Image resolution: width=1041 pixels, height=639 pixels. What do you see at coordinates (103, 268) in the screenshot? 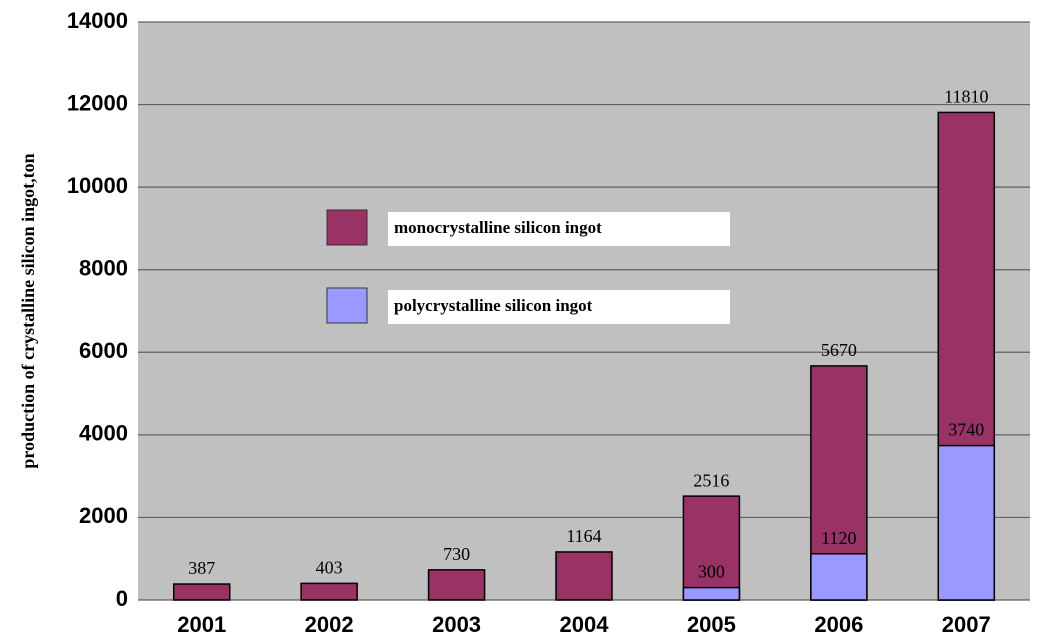
I see `y-tick-label: 8000` at bounding box center [103, 268].